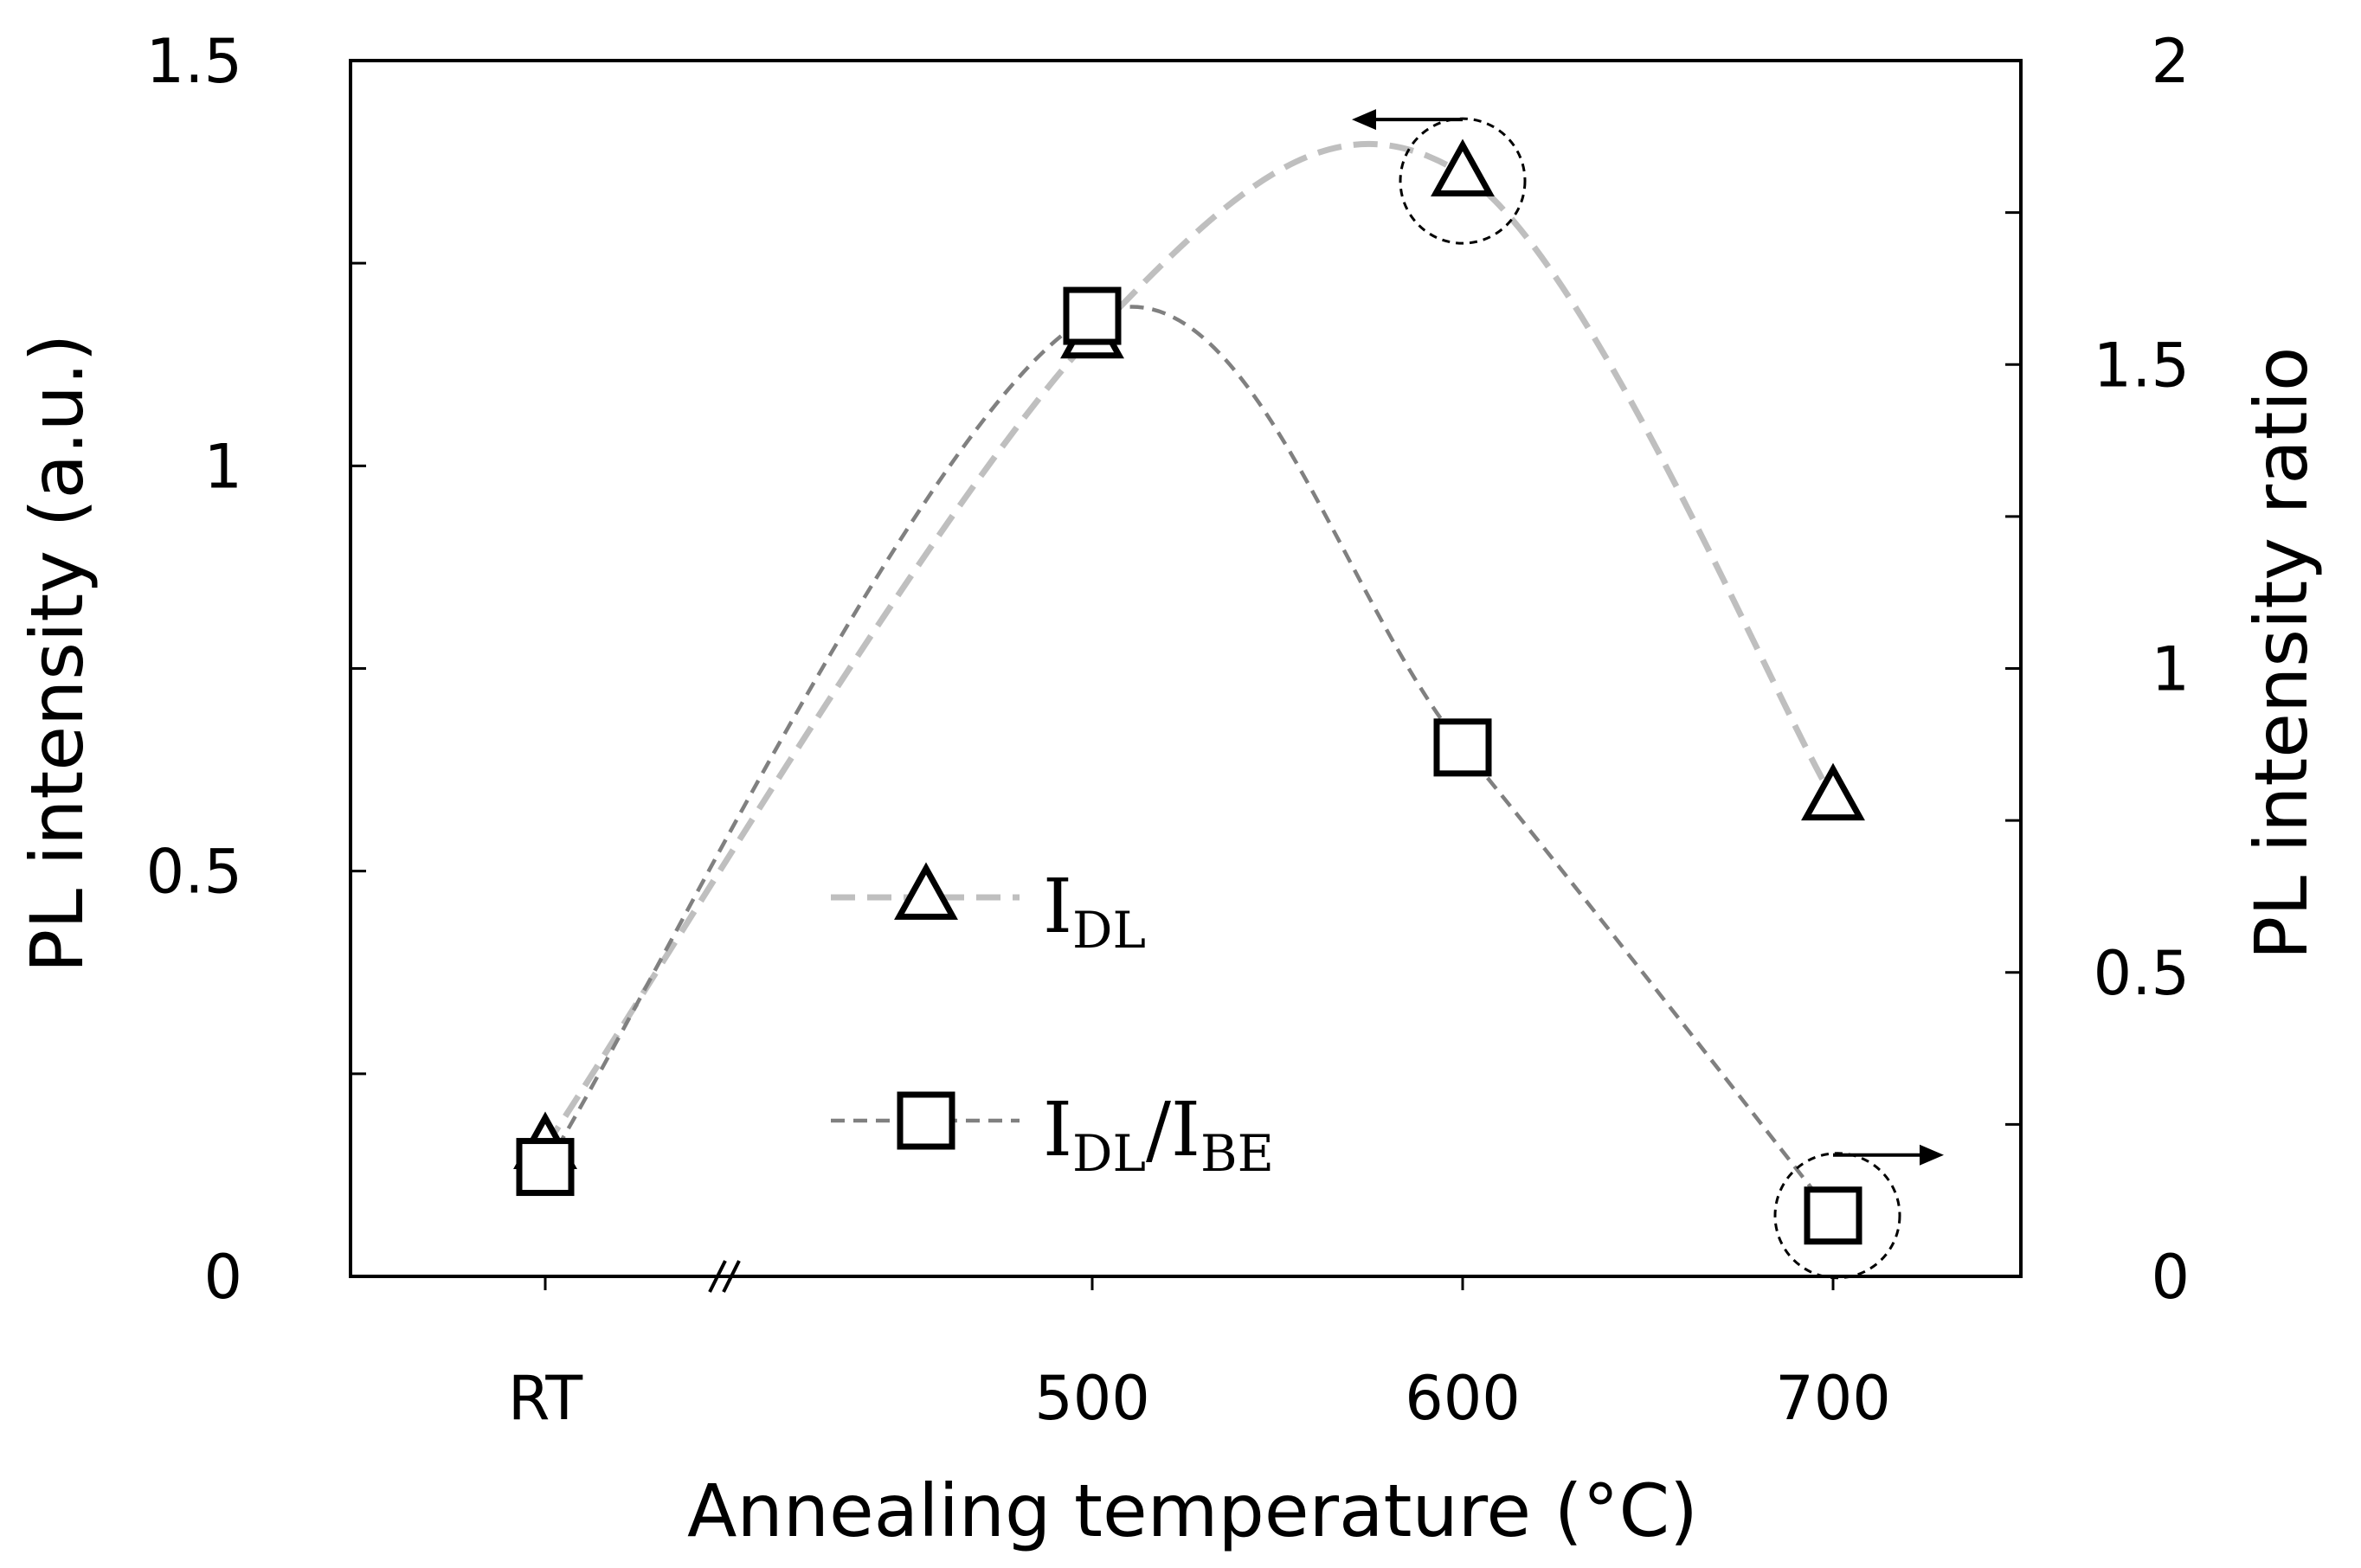  Describe the element at coordinates (546, 1398) in the screenshot. I see `x-tick-label-0: RT` at that location.